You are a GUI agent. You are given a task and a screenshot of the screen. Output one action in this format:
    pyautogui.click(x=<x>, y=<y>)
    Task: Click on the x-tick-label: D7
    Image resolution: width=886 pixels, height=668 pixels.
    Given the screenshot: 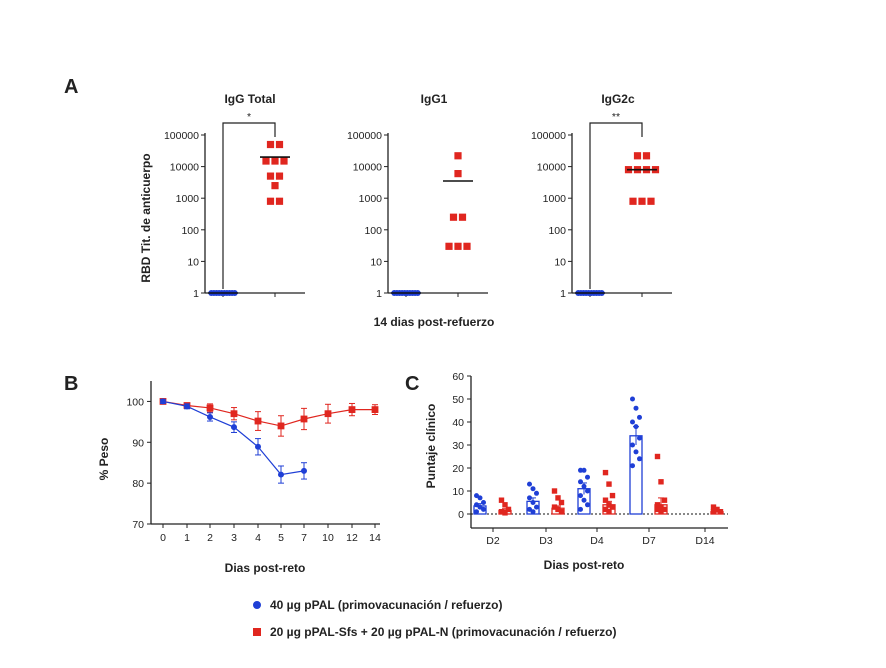 What is the action you would take?
    pyautogui.click(x=649, y=541)
    